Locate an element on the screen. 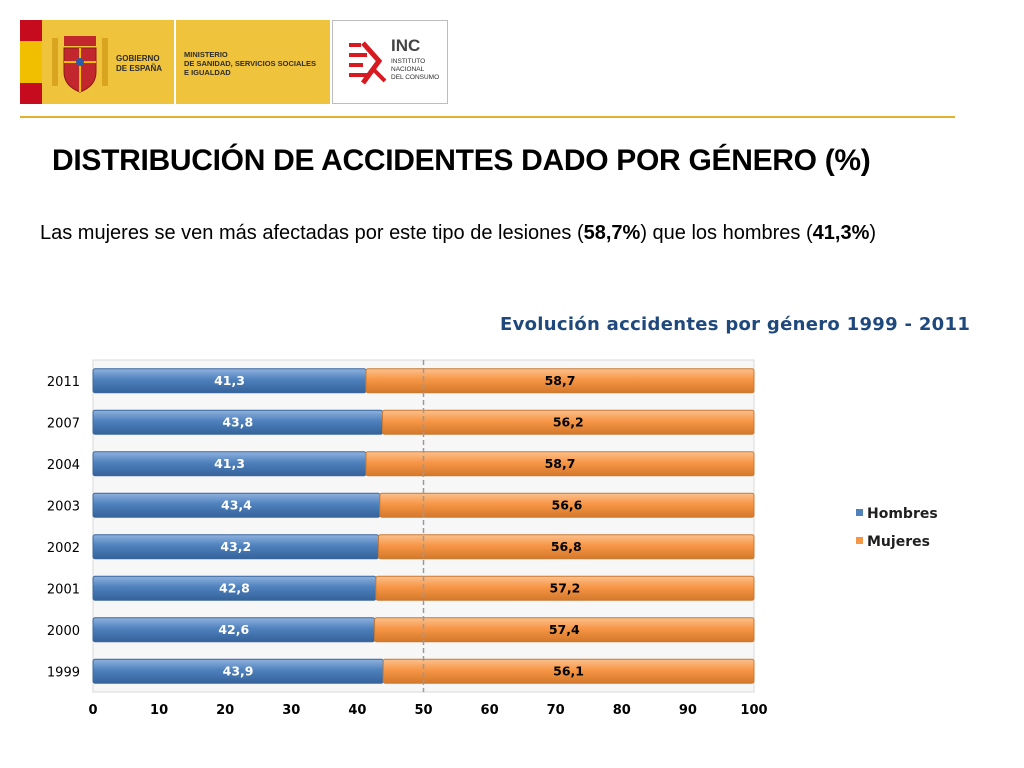  coat-of-arms-icon is located at coordinates (80, 64).